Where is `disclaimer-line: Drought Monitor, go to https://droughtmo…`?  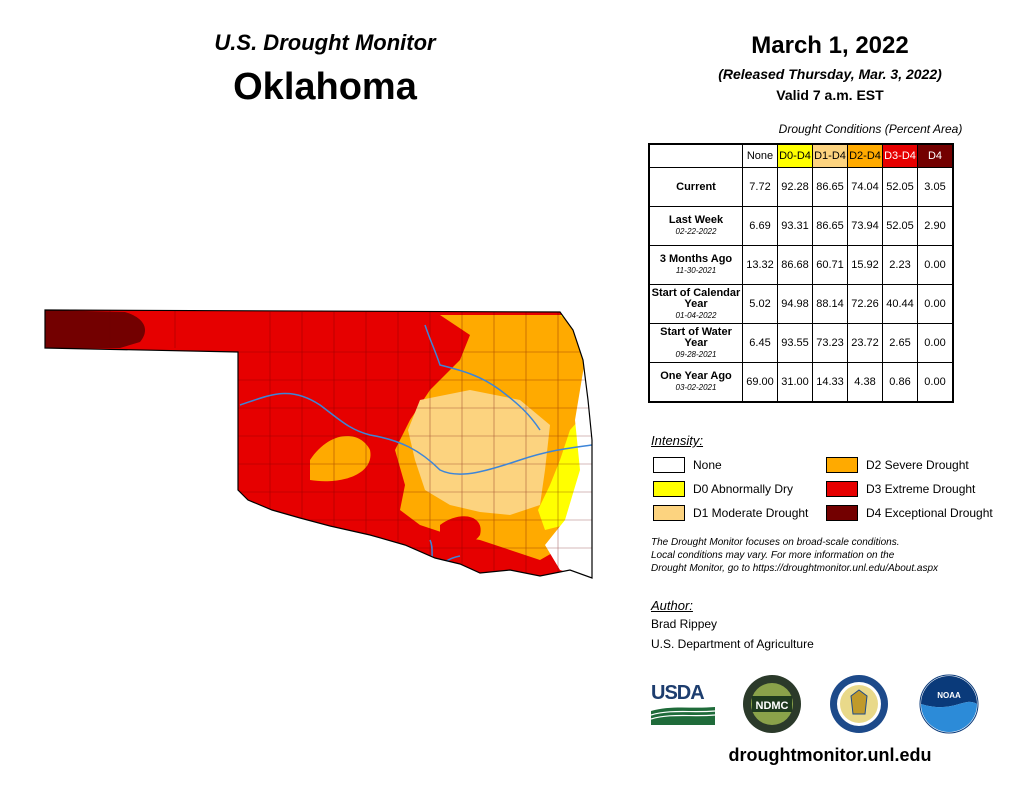
disclaimer-line: Drought Monitor, go to https://droughtmo… is located at coordinates (795, 568).